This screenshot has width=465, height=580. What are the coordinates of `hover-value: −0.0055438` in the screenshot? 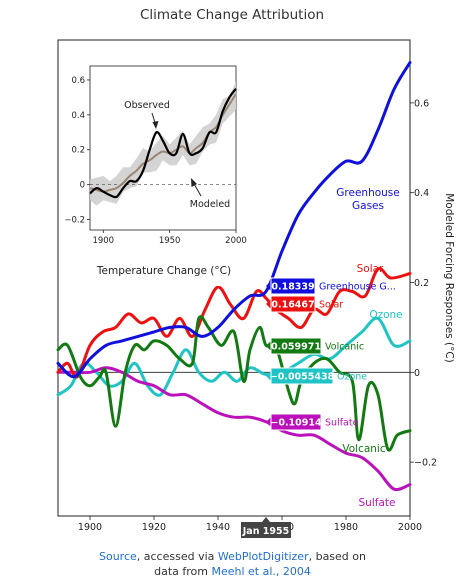 It's located at (302, 377).